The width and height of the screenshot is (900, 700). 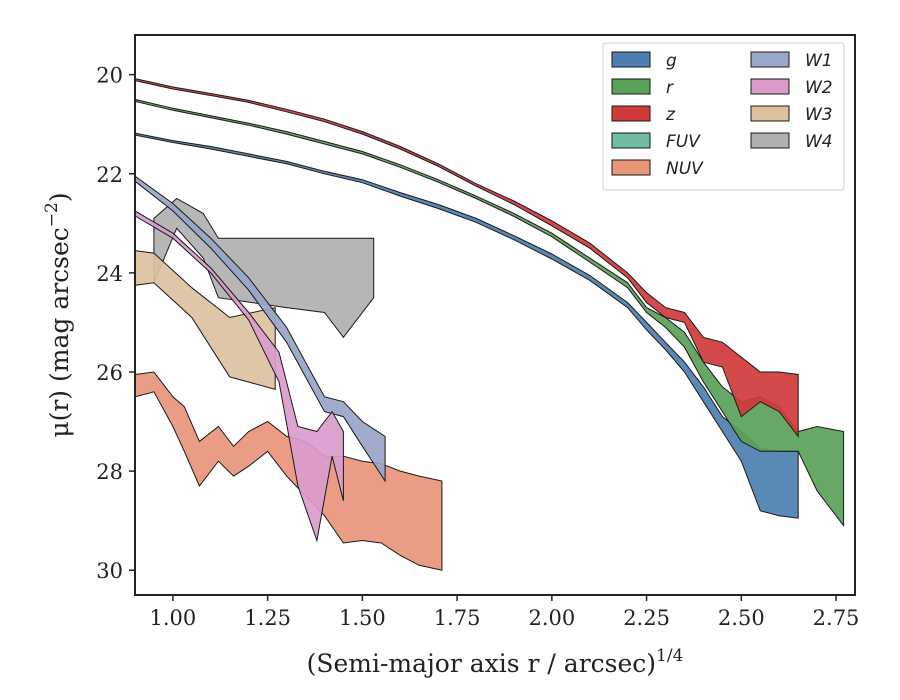 I want to click on x-tick-label: 2.50, so click(x=741, y=618).